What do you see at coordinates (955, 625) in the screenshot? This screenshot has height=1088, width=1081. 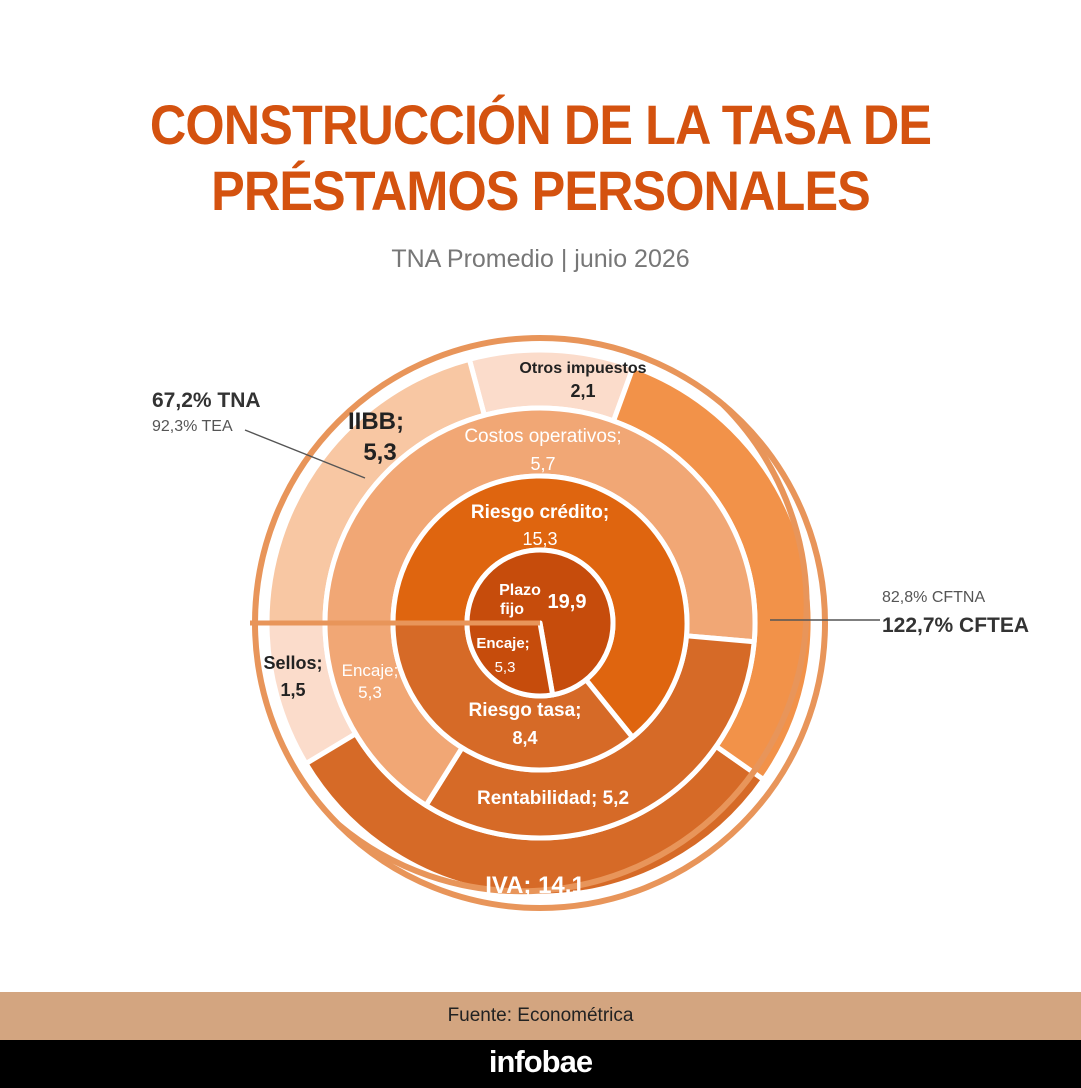 I see `annotation-cftea: 122,7% CFTEA` at bounding box center [955, 625].